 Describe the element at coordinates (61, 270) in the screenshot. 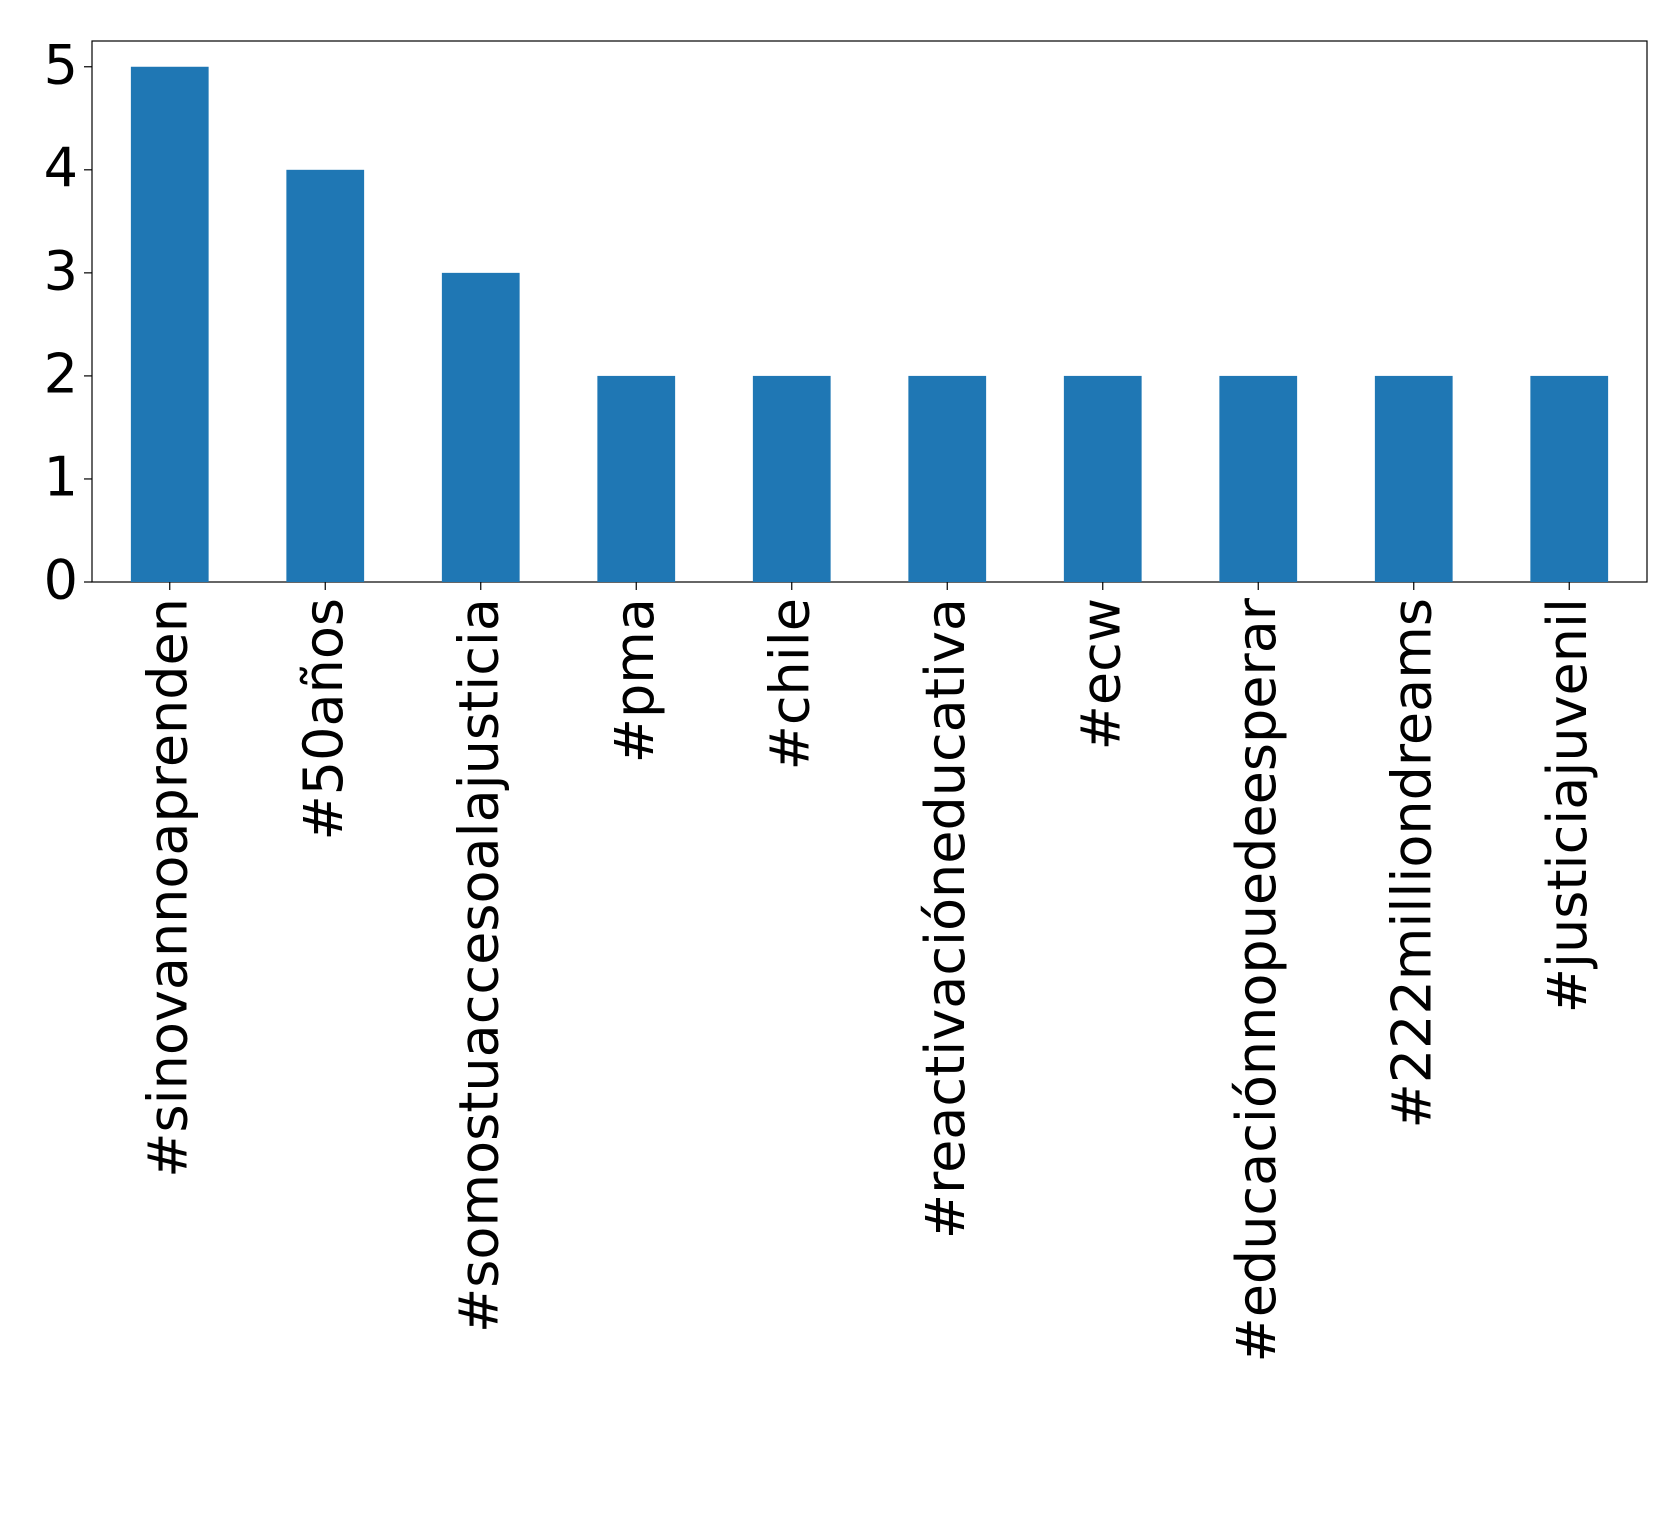

I see `y-tick-label: 3` at that location.